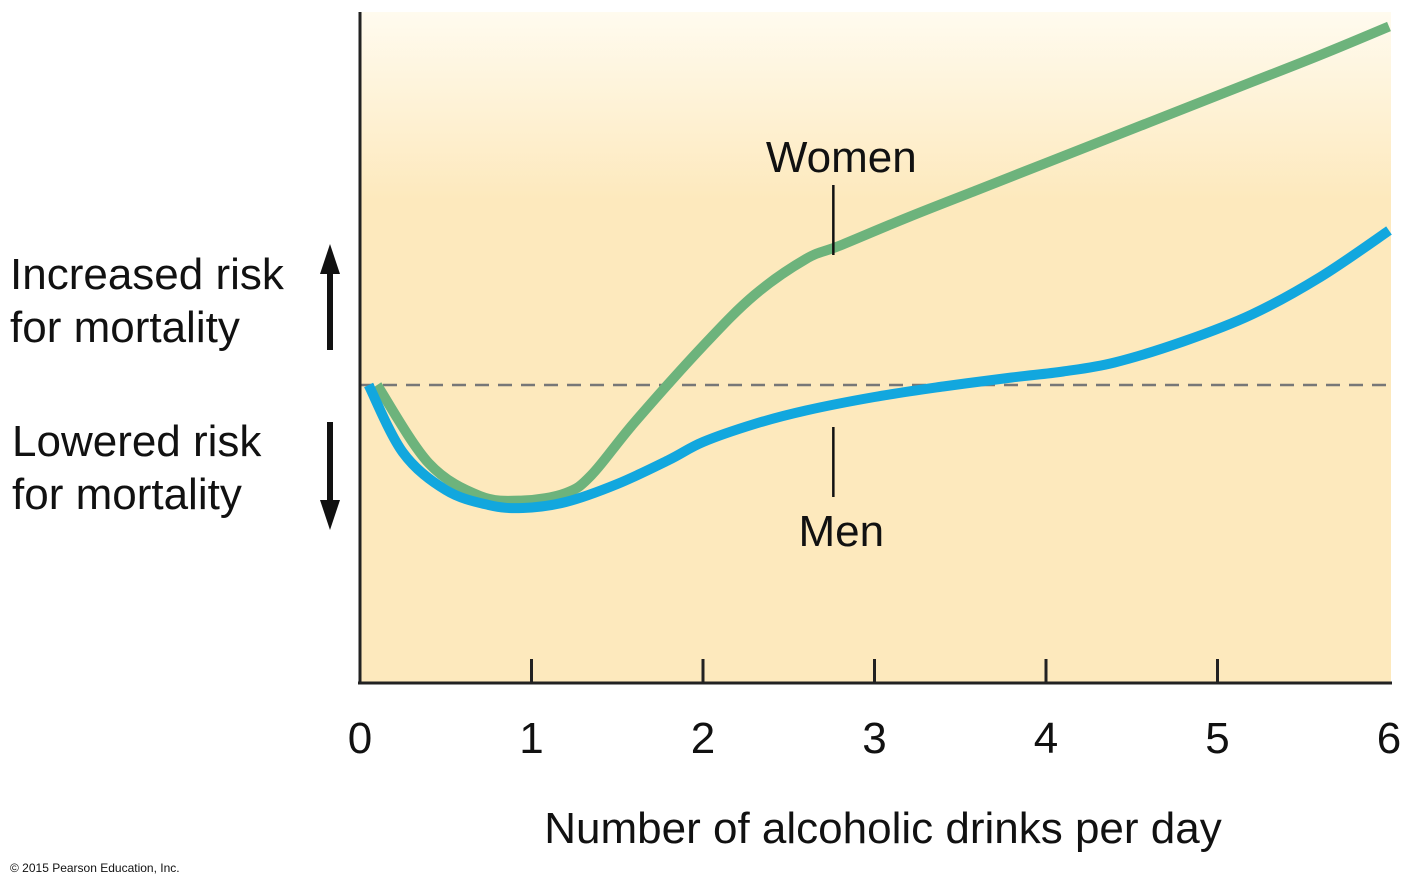 The height and width of the screenshot is (888, 1411). I want to click on y-label-increased-line2: for mortality, so click(125, 327).